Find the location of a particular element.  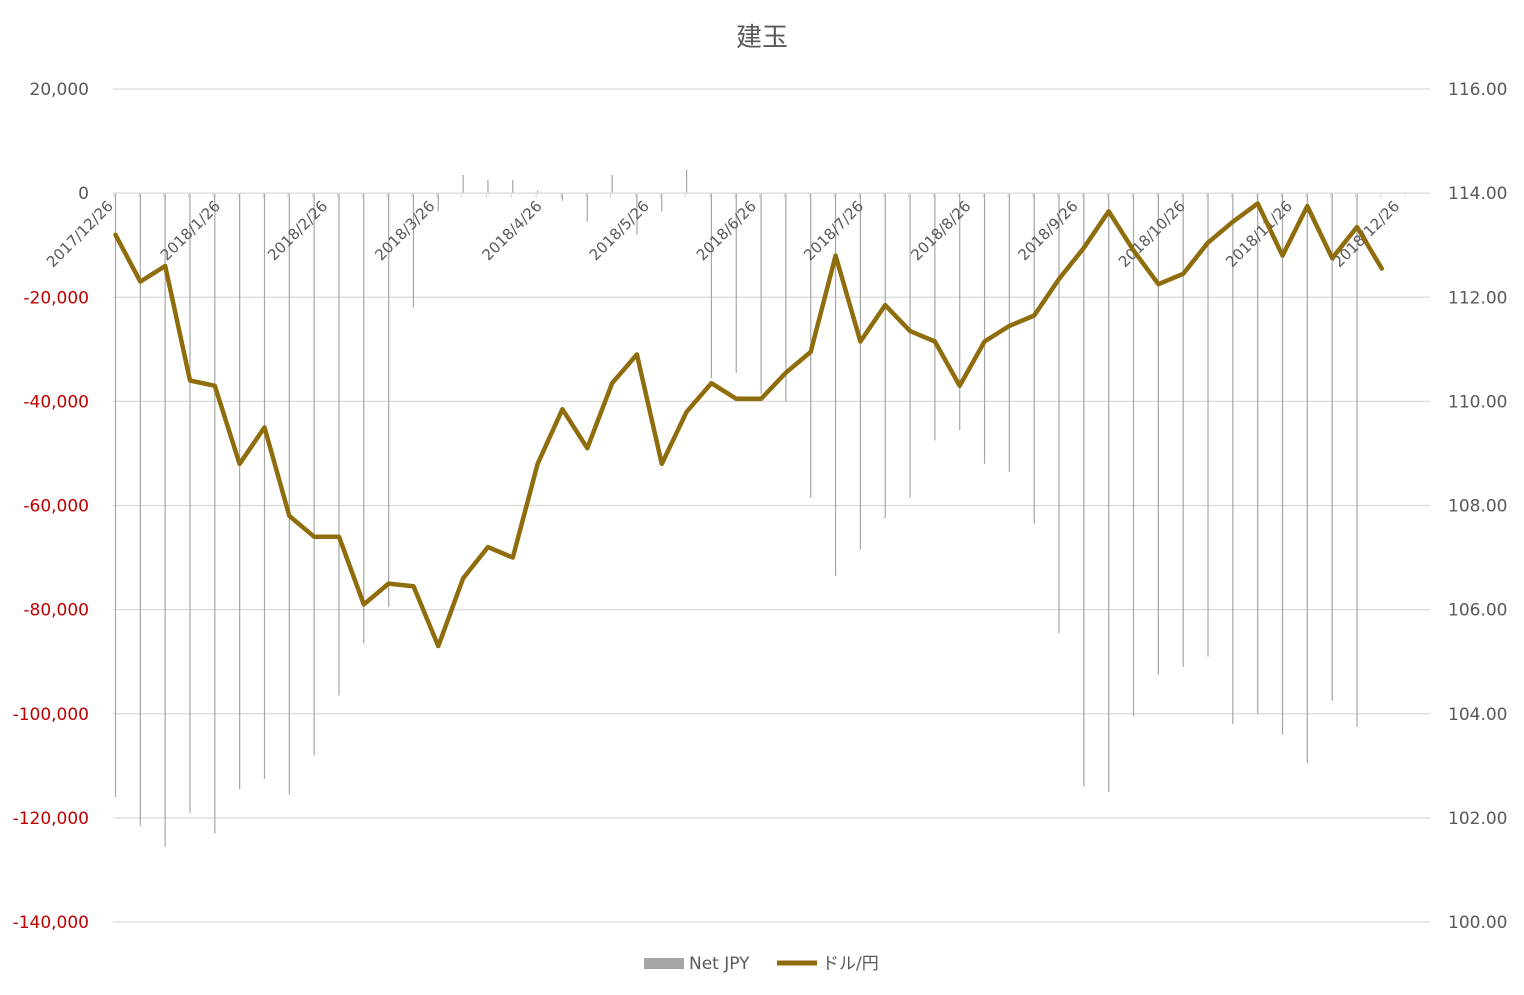

left-tick-label: -60,000 is located at coordinates (56, 507).